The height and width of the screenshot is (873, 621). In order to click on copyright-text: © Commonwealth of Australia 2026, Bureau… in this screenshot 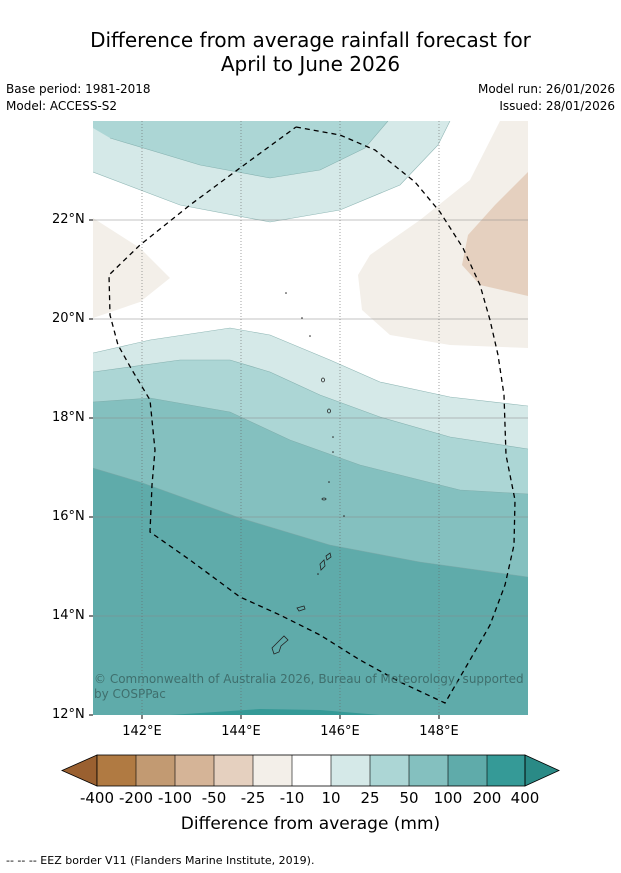, I will do `click(309, 686)`.